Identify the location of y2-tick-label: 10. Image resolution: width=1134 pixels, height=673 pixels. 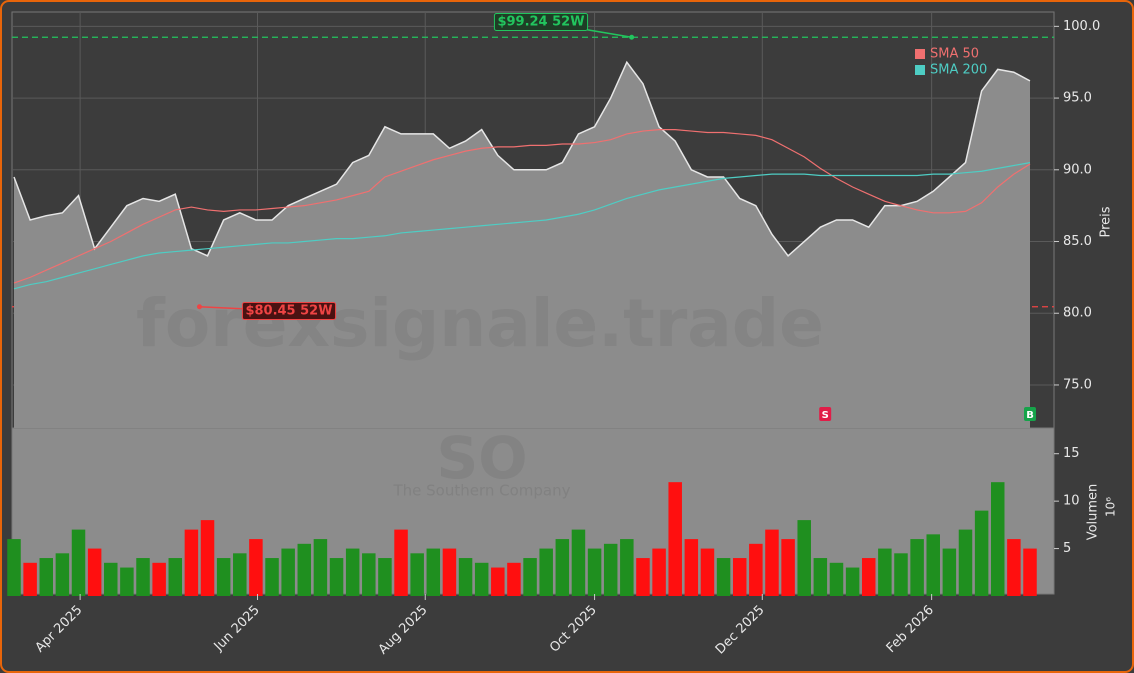
(1071, 501).